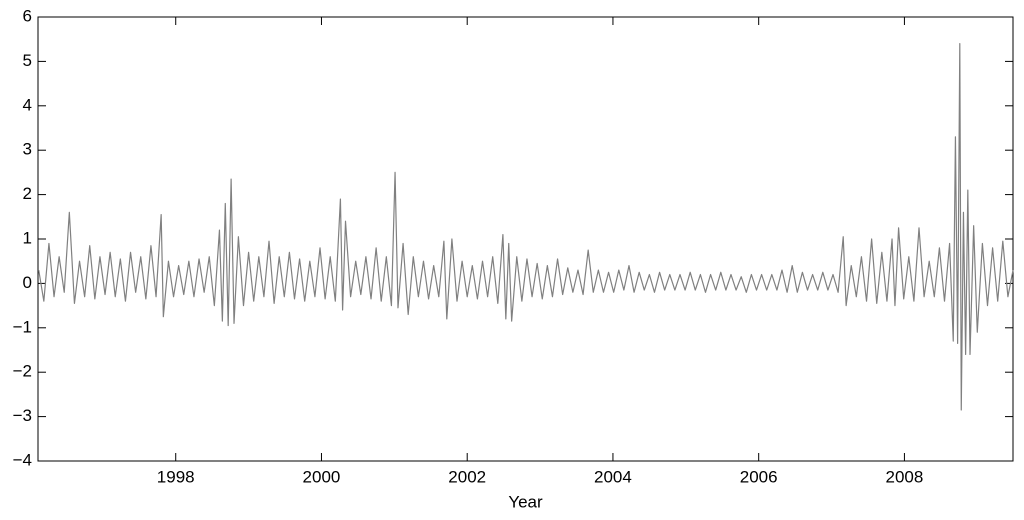 The height and width of the screenshot is (520, 1024). I want to click on y-tick-label: −4, so click(22, 459).